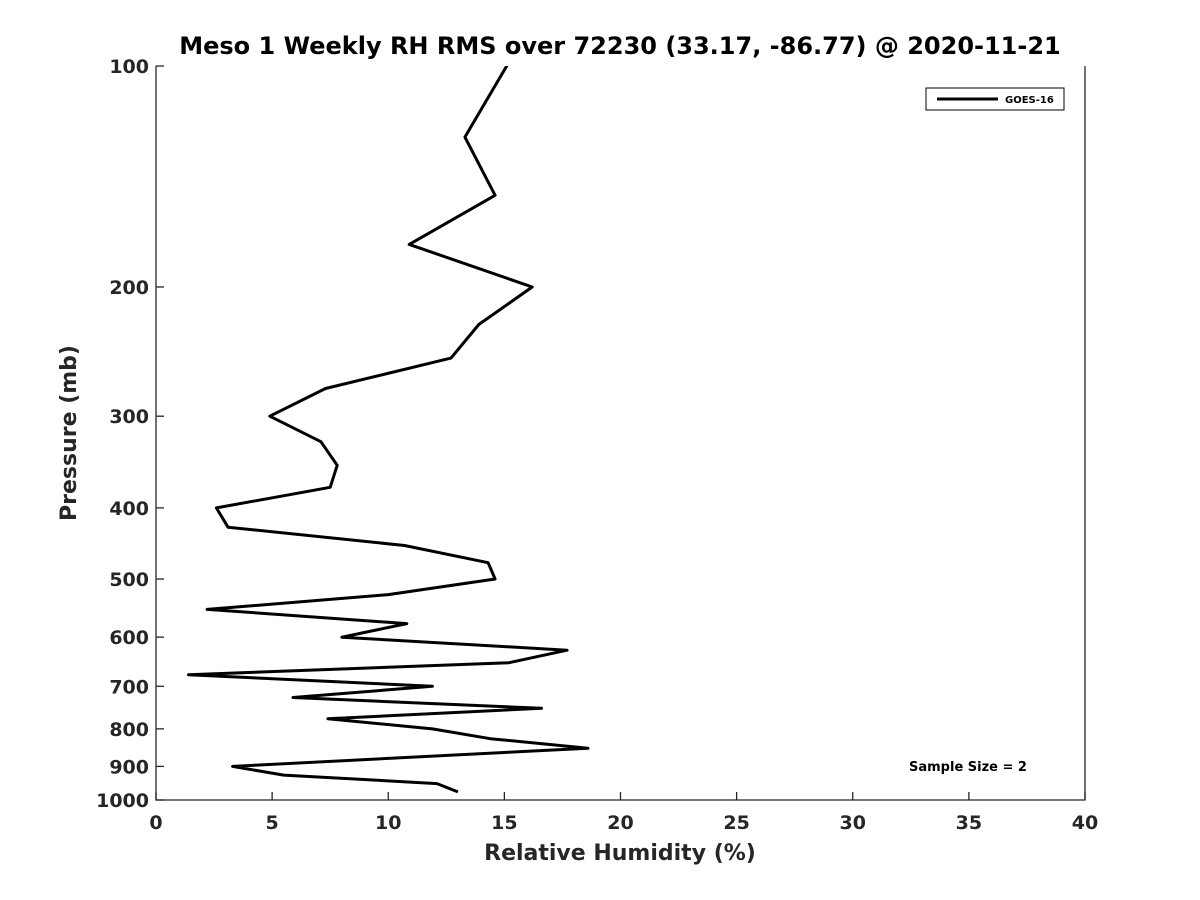  What do you see at coordinates (388, 823) in the screenshot?
I see `x-tick-label: 10` at bounding box center [388, 823].